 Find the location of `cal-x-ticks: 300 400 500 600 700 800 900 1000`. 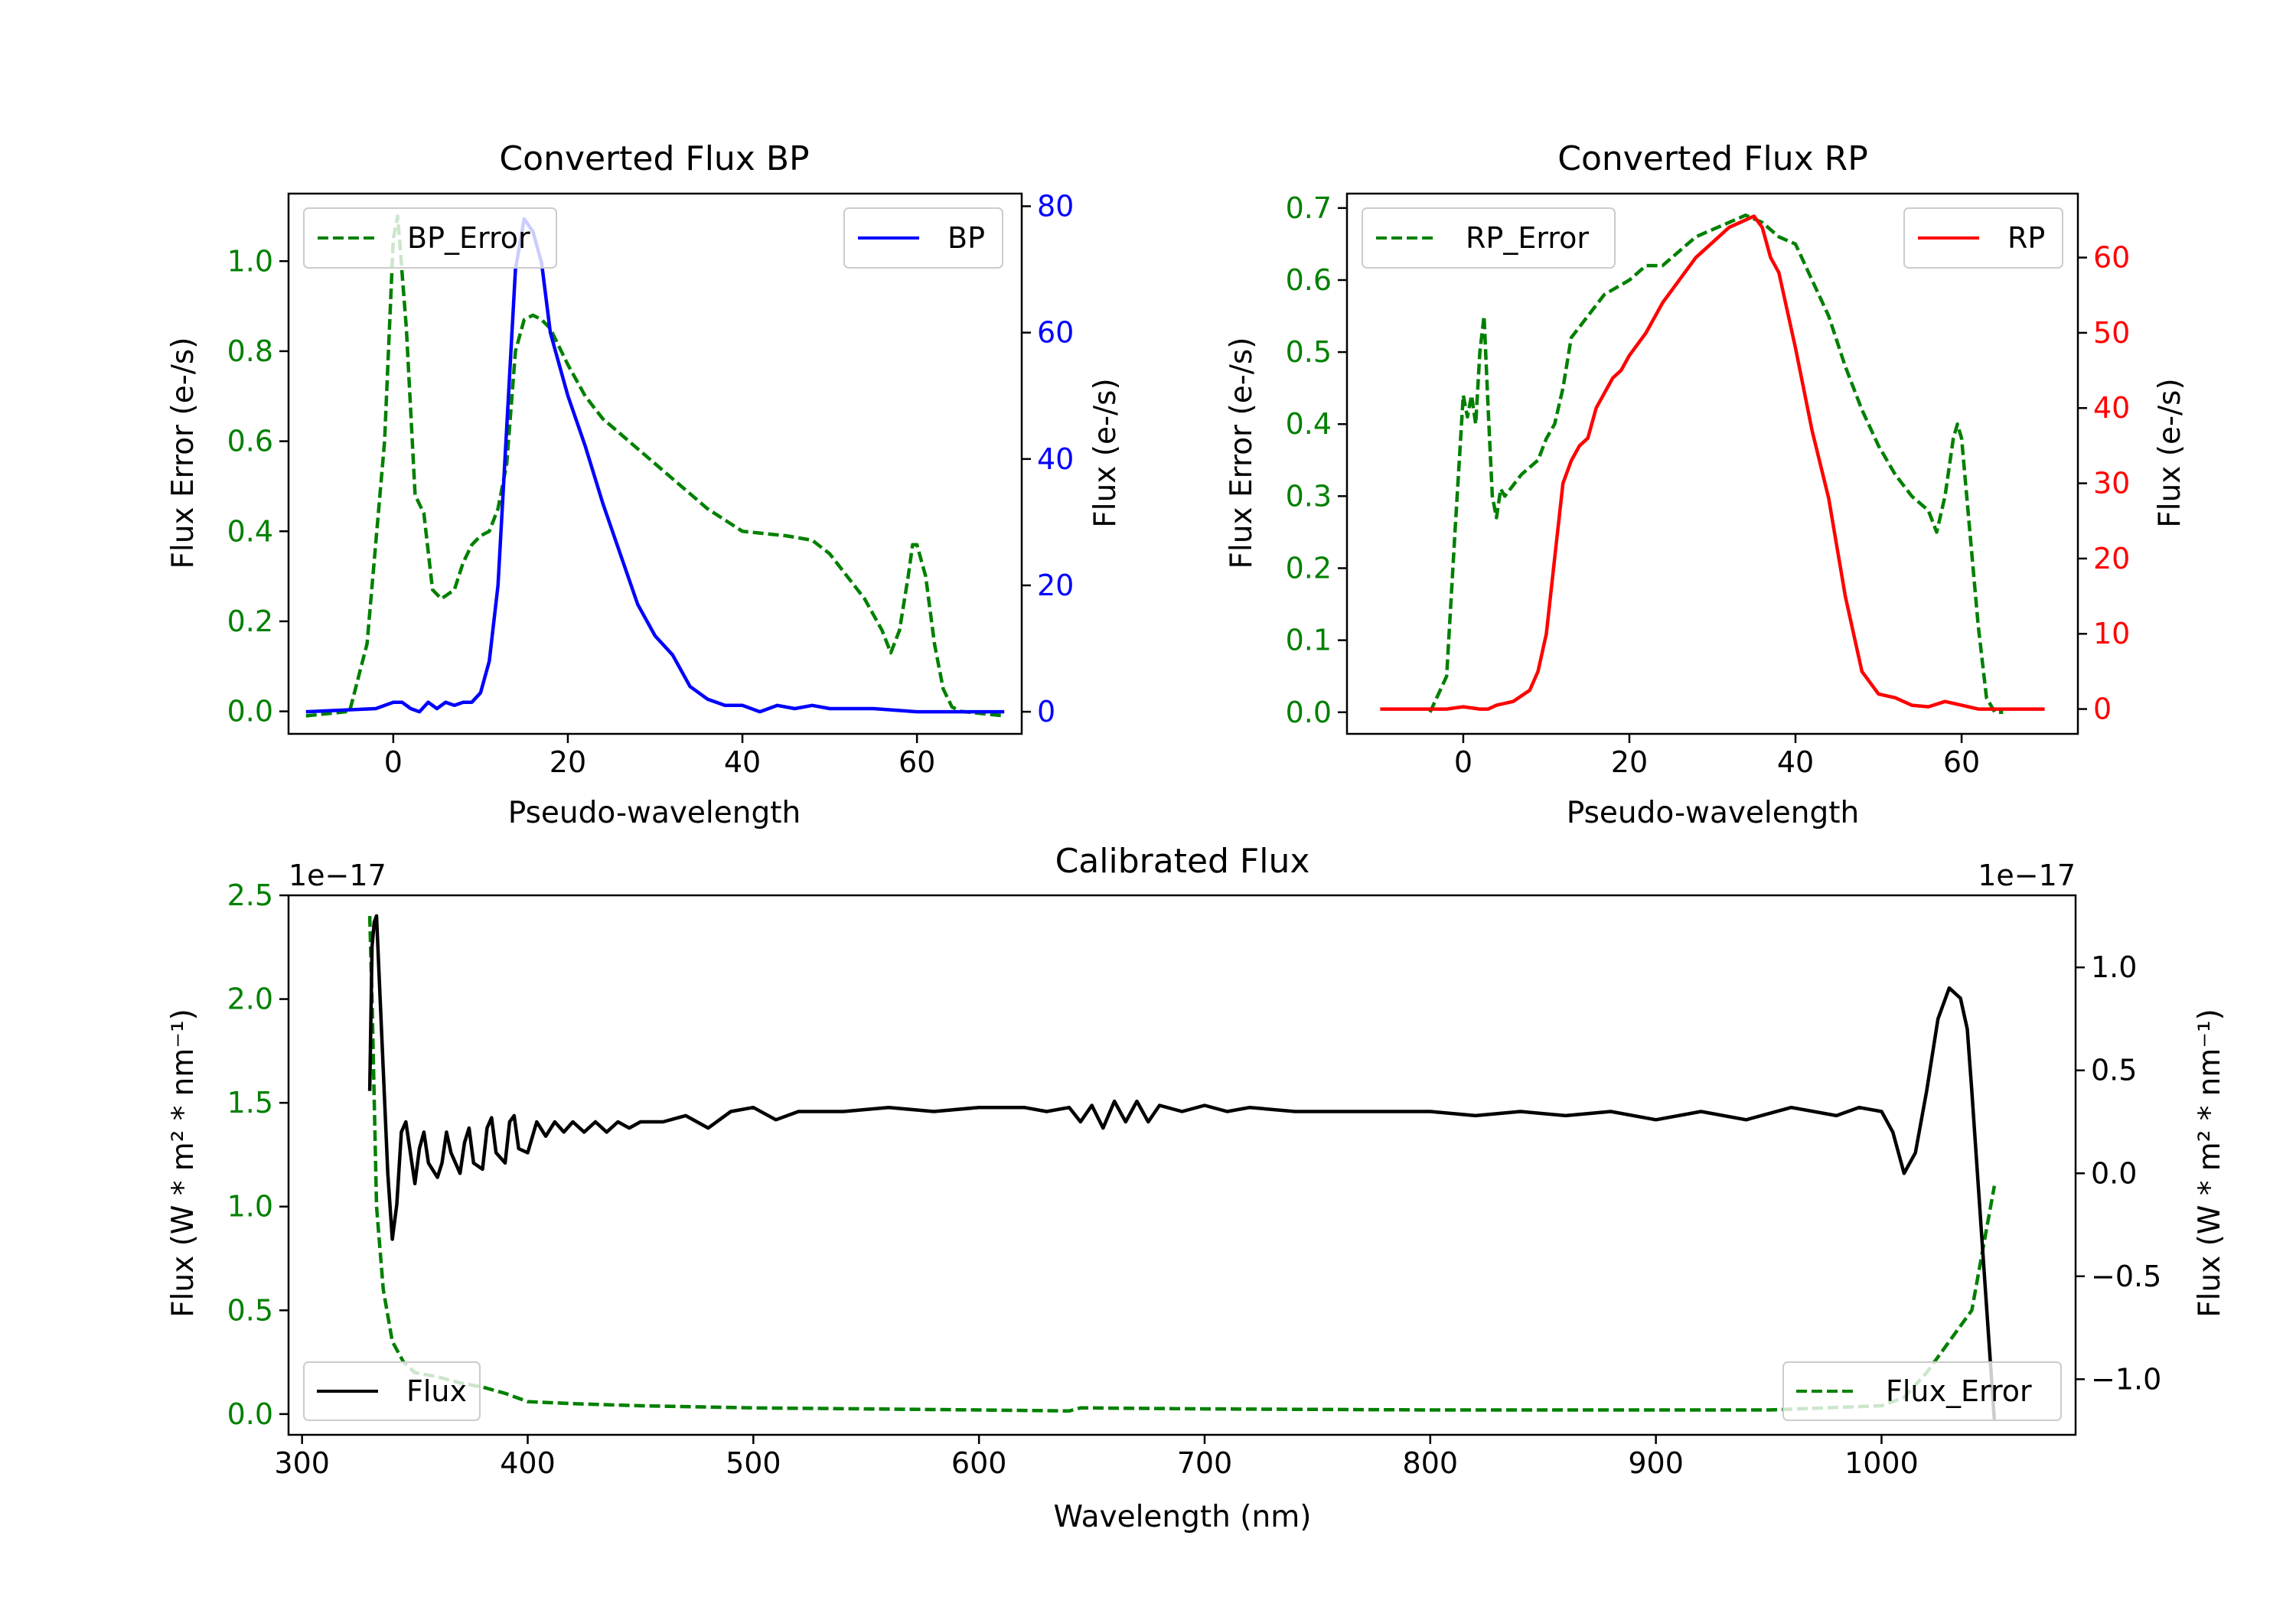

cal-x-ticks: 300 400 500 600 700 800 900 1000 is located at coordinates (1096, 1457).